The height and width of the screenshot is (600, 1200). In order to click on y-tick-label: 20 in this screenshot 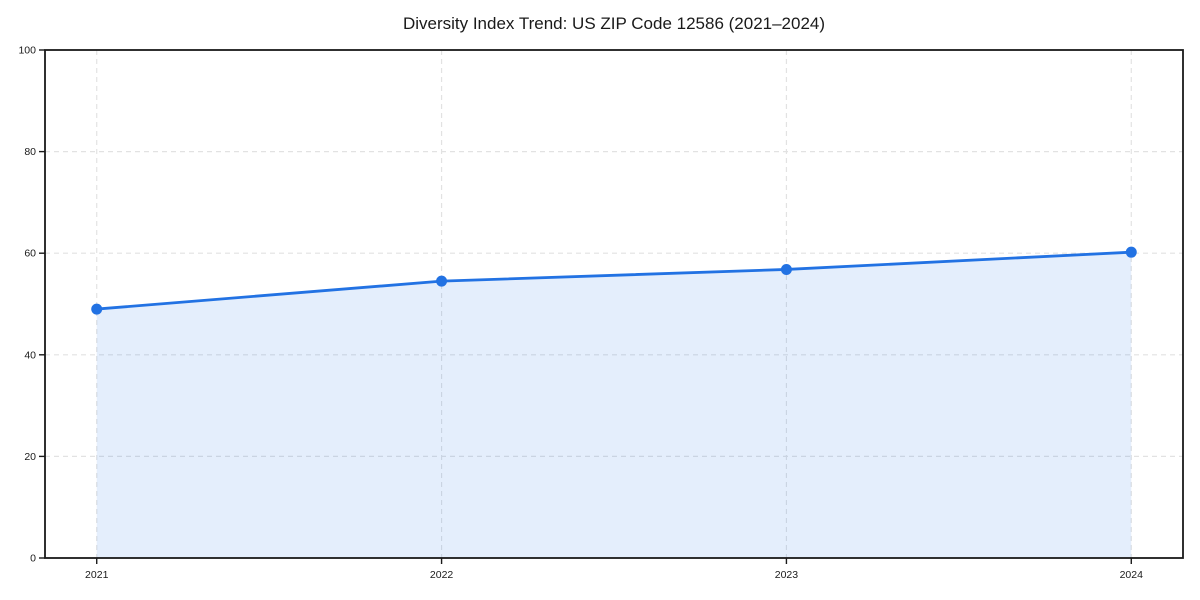, I will do `click(30, 457)`.